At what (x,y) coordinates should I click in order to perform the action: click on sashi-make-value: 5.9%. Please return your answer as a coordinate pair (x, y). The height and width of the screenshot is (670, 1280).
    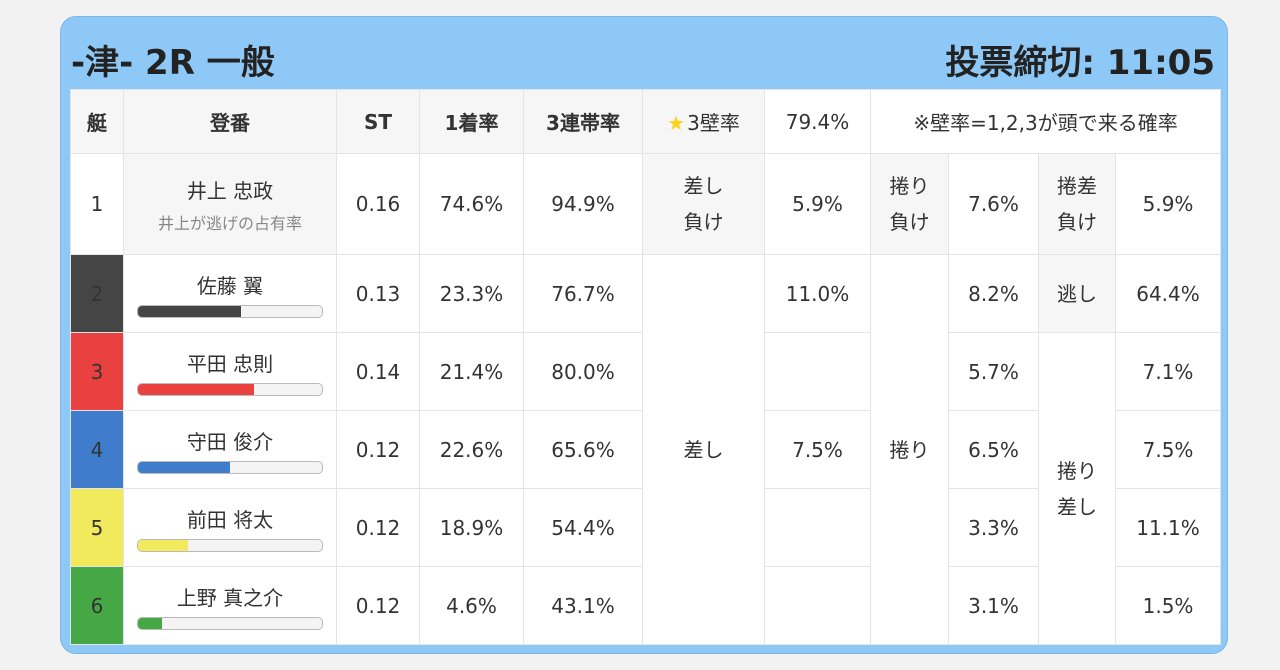
    Looking at the image, I should click on (817, 204).